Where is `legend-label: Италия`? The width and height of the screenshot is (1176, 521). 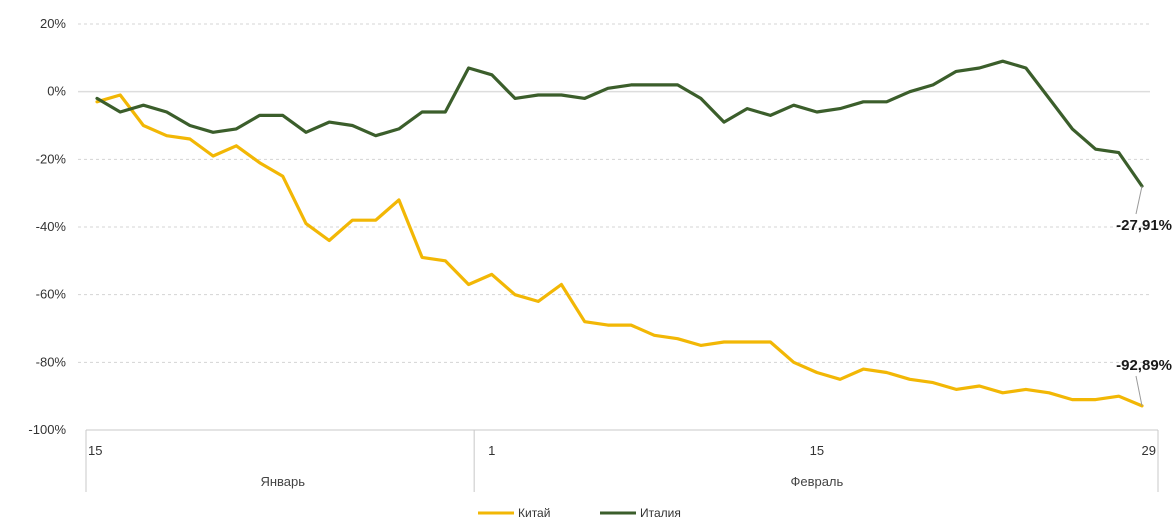 legend-label: Италия is located at coordinates (660, 513).